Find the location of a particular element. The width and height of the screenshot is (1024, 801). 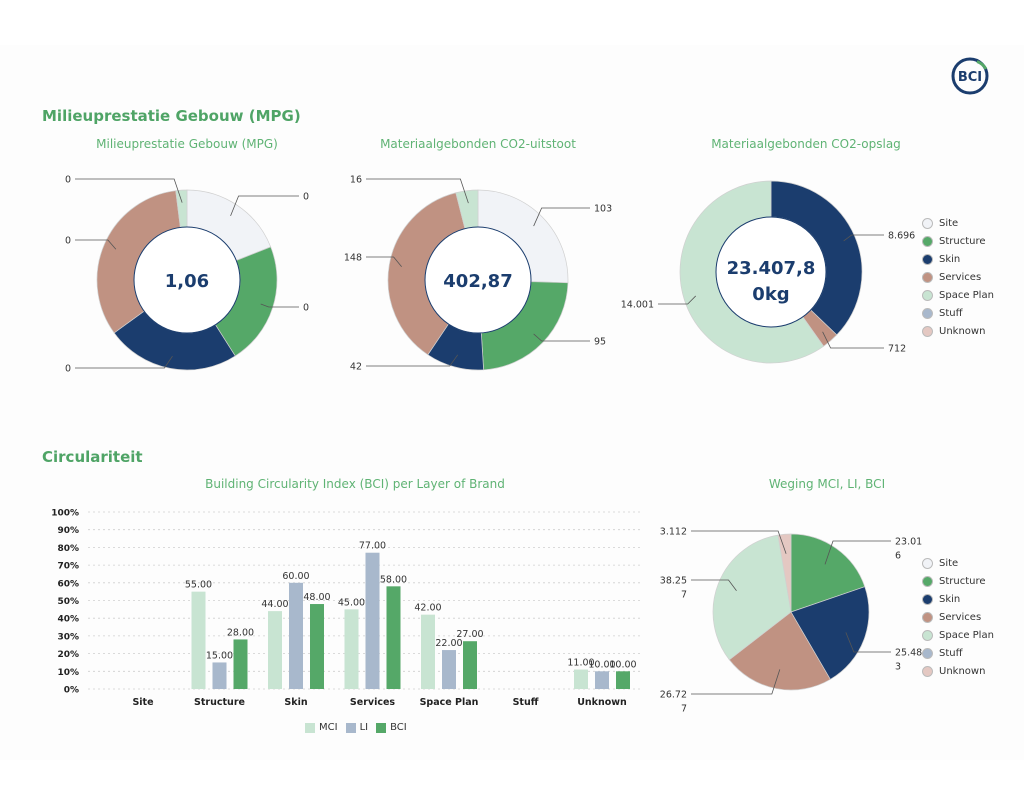

mpg-label-structure: 0 is located at coordinates (306, 308).